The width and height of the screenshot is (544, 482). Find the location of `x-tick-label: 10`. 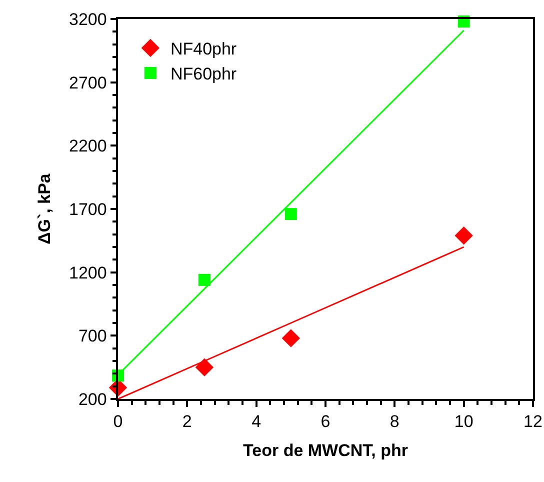

x-tick-label: 10 is located at coordinates (464, 422).